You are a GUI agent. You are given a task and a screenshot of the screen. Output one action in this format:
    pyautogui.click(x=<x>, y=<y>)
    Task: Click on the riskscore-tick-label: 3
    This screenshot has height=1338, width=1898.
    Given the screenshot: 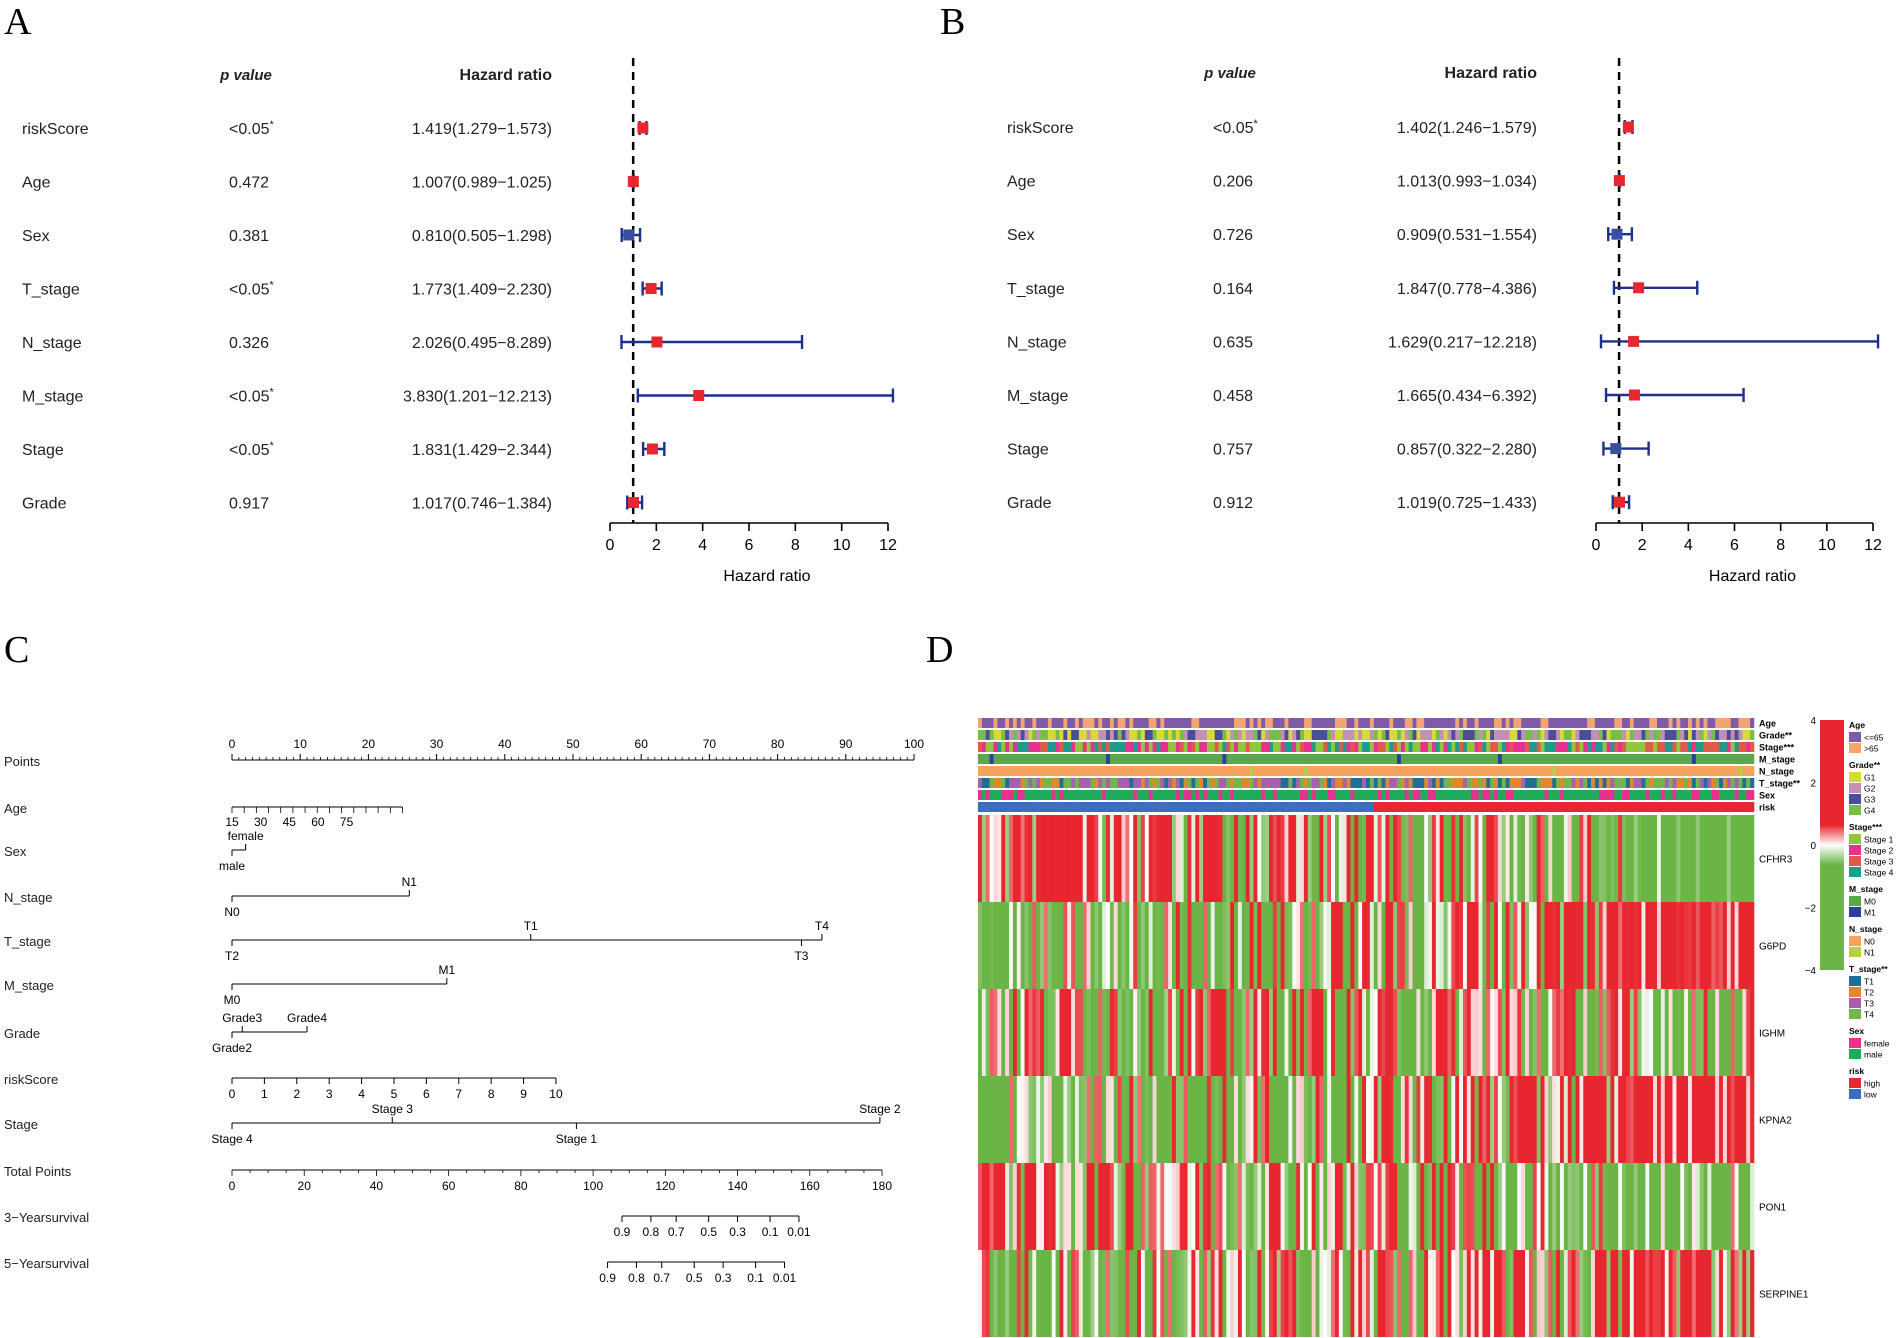 What is the action you would take?
    pyautogui.click(x=329, y=1094)
    